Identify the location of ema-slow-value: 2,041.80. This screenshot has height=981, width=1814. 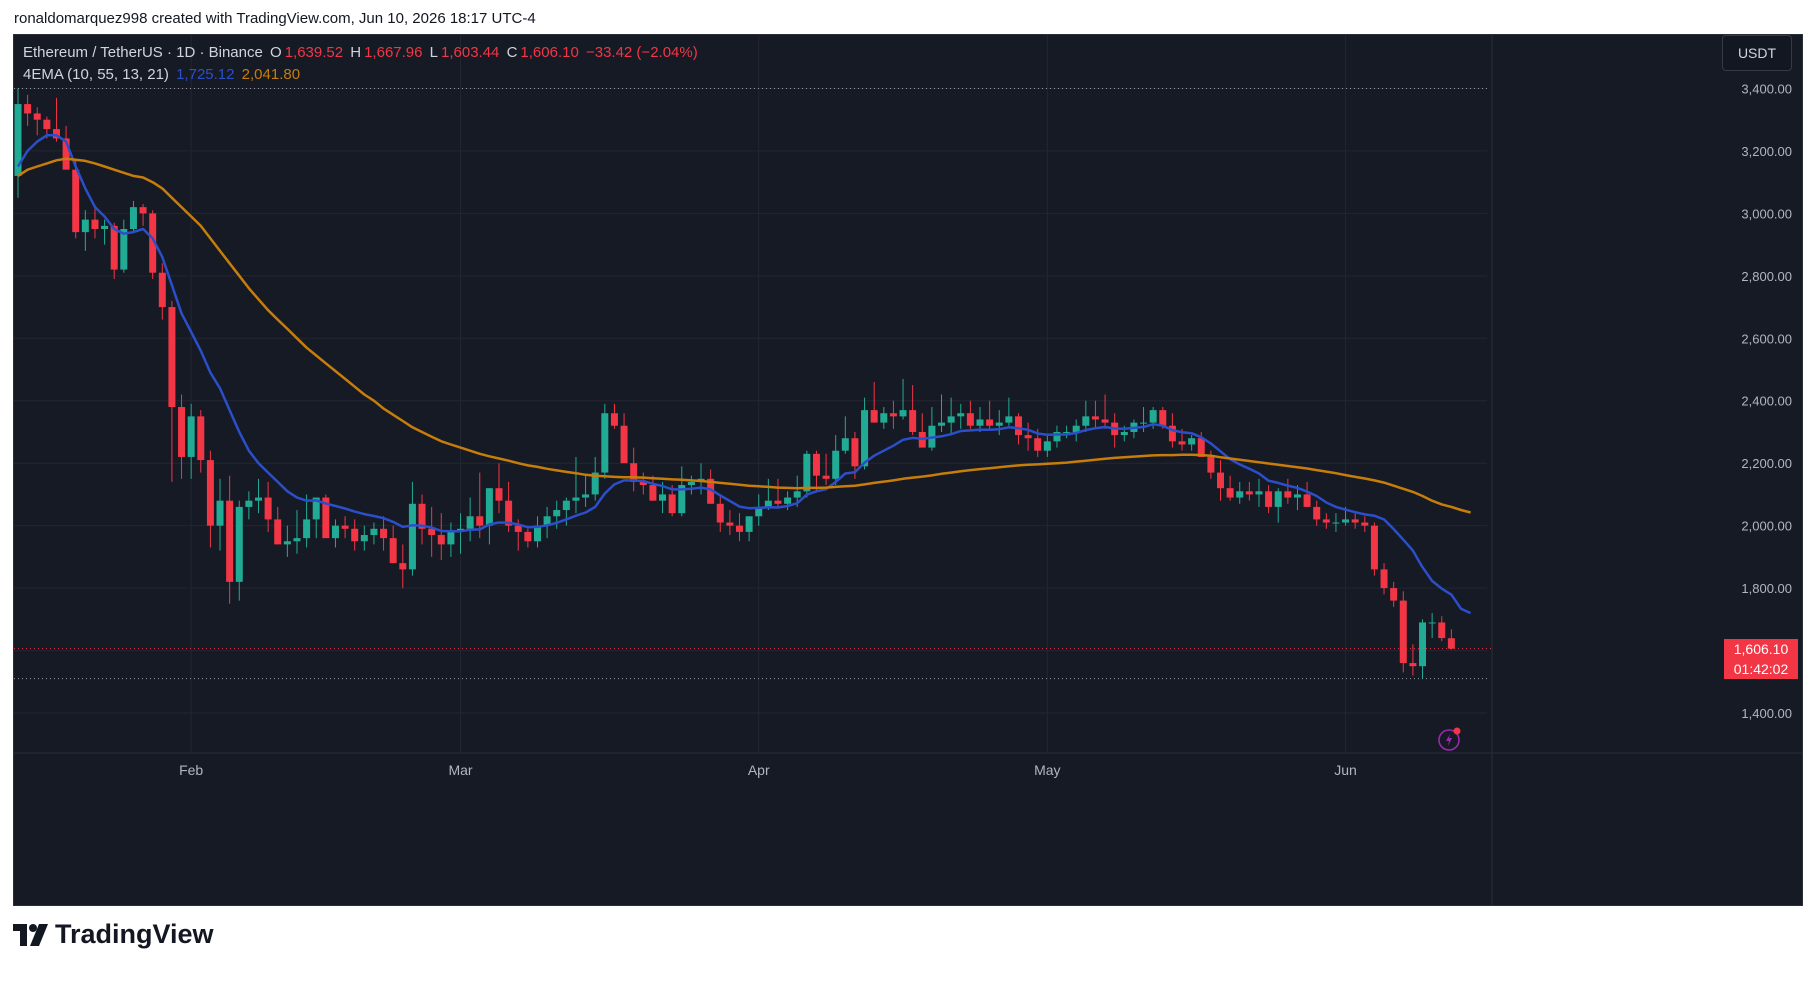
(271, 74).